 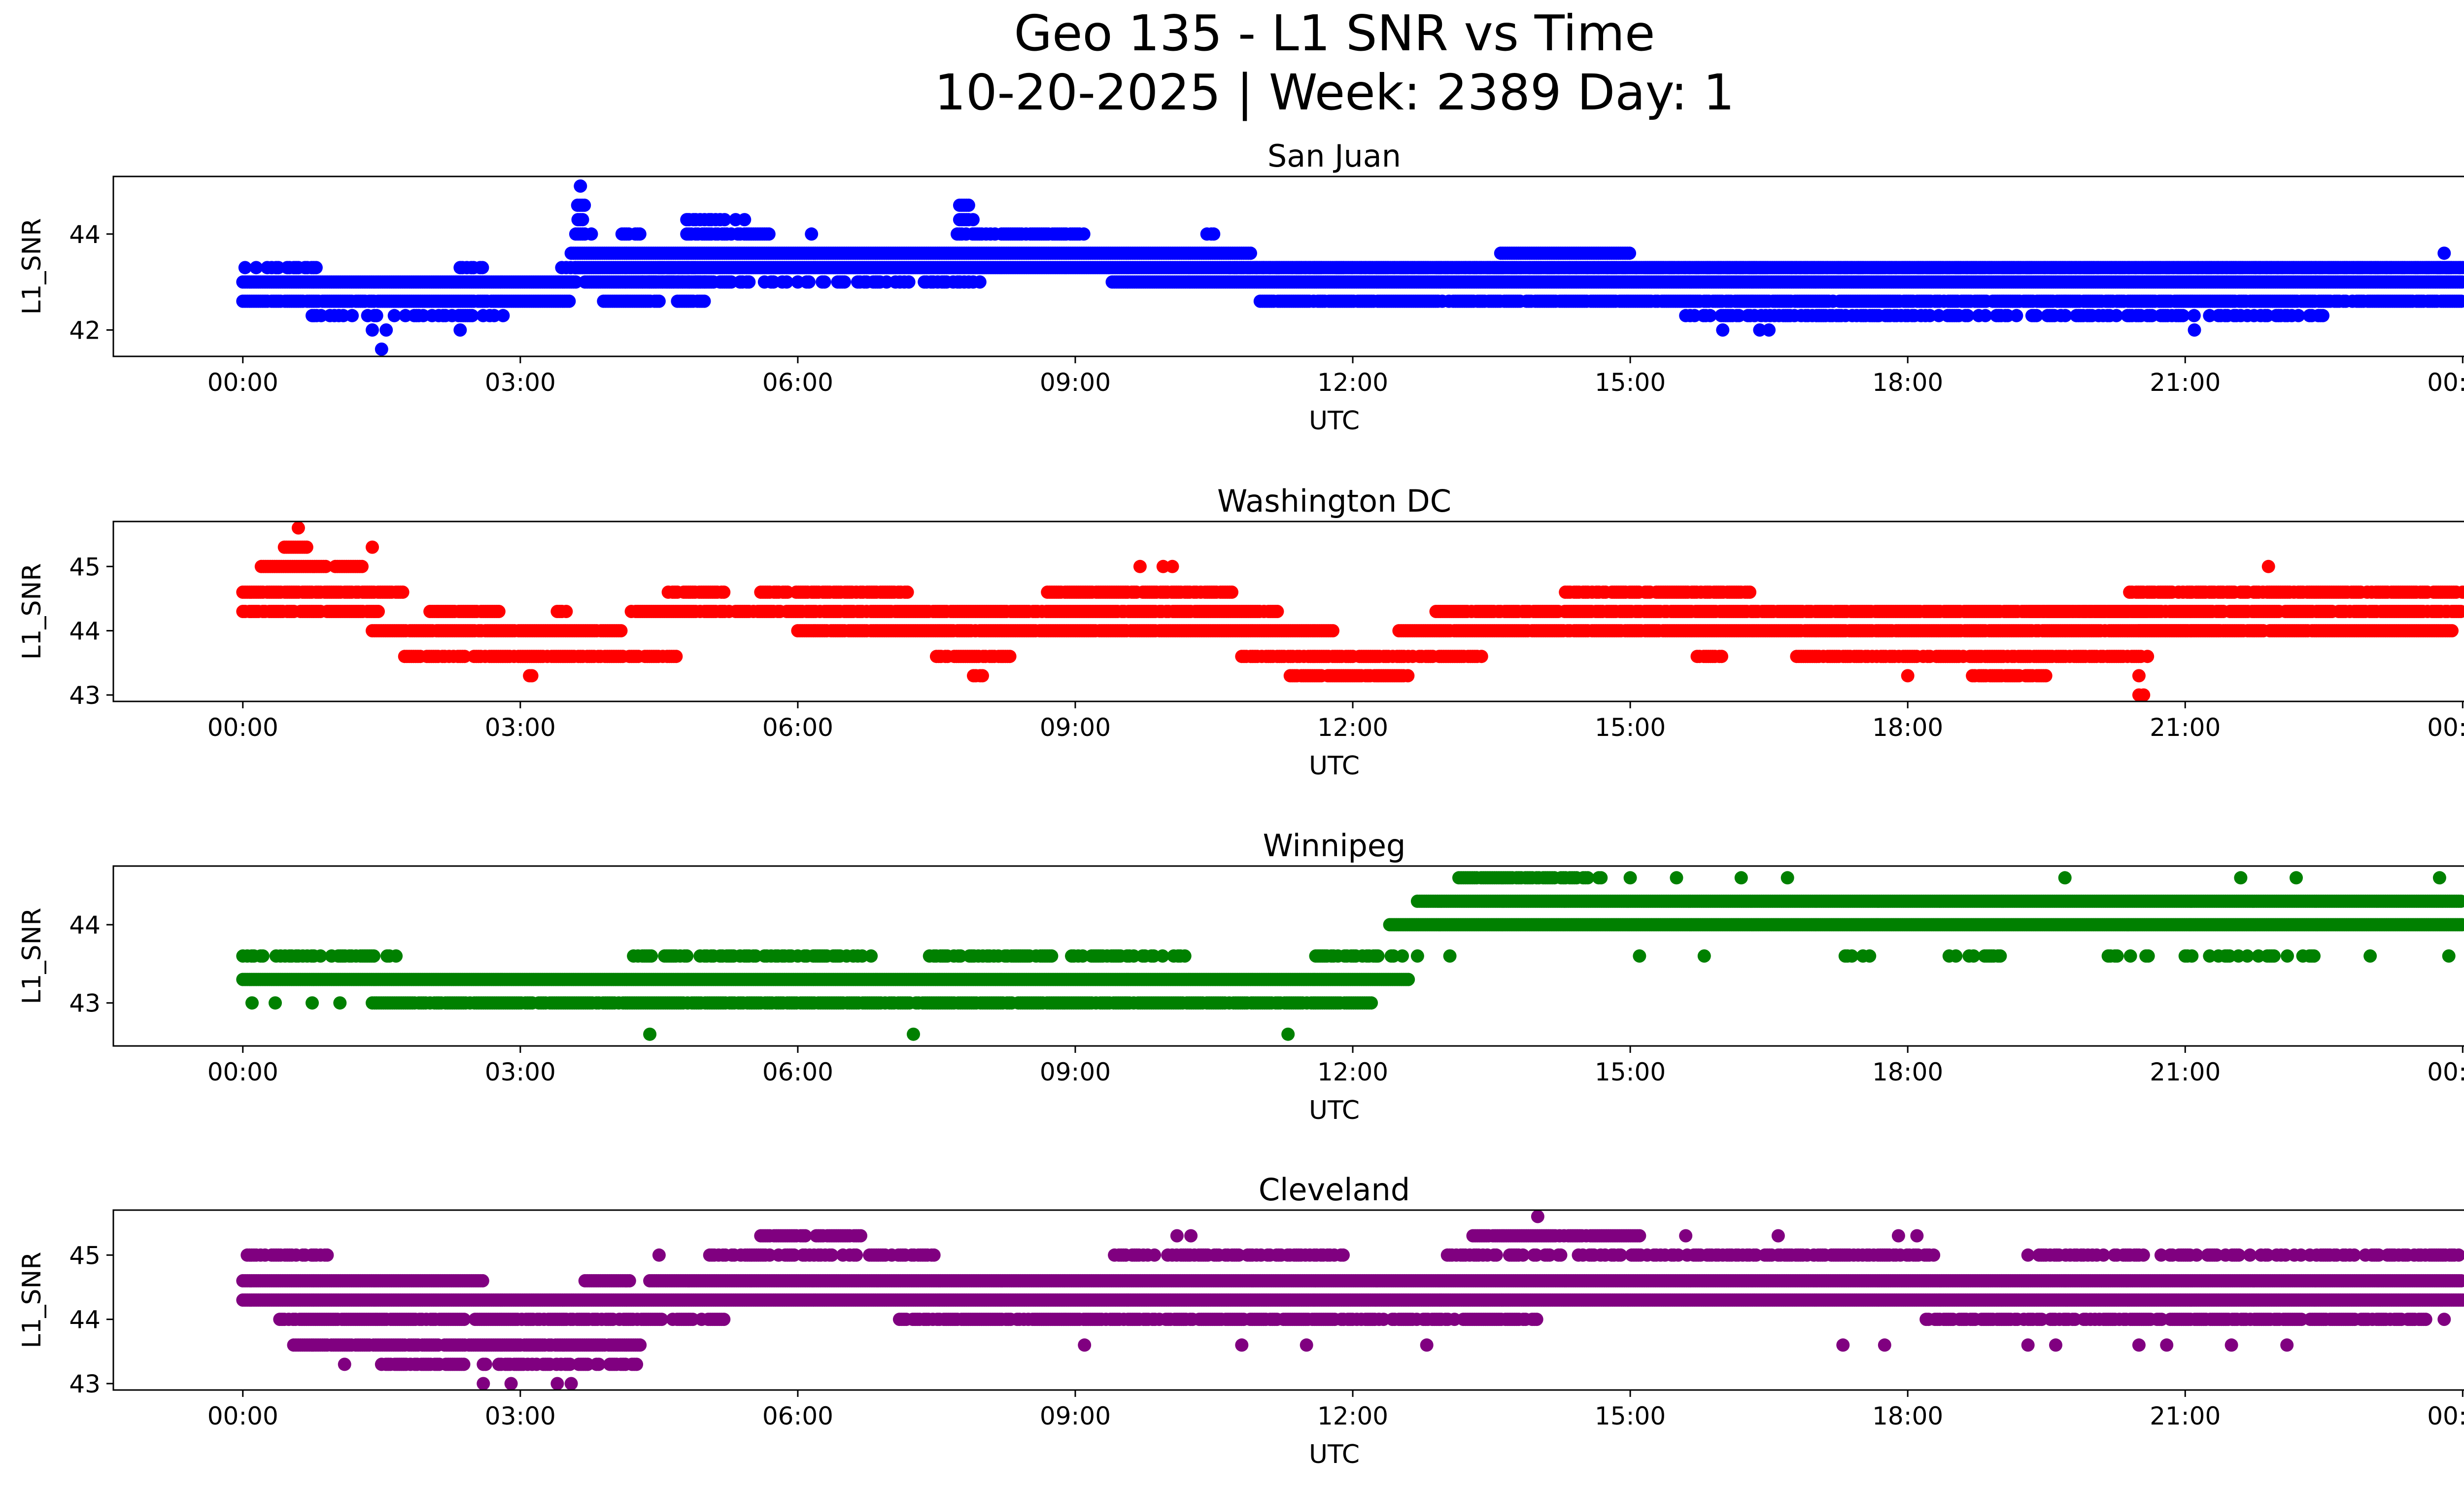 What do you see at coordinates (85, 330) in the screenshot?
I see `y-tick-label: 42` at bounding box center [85, 330].